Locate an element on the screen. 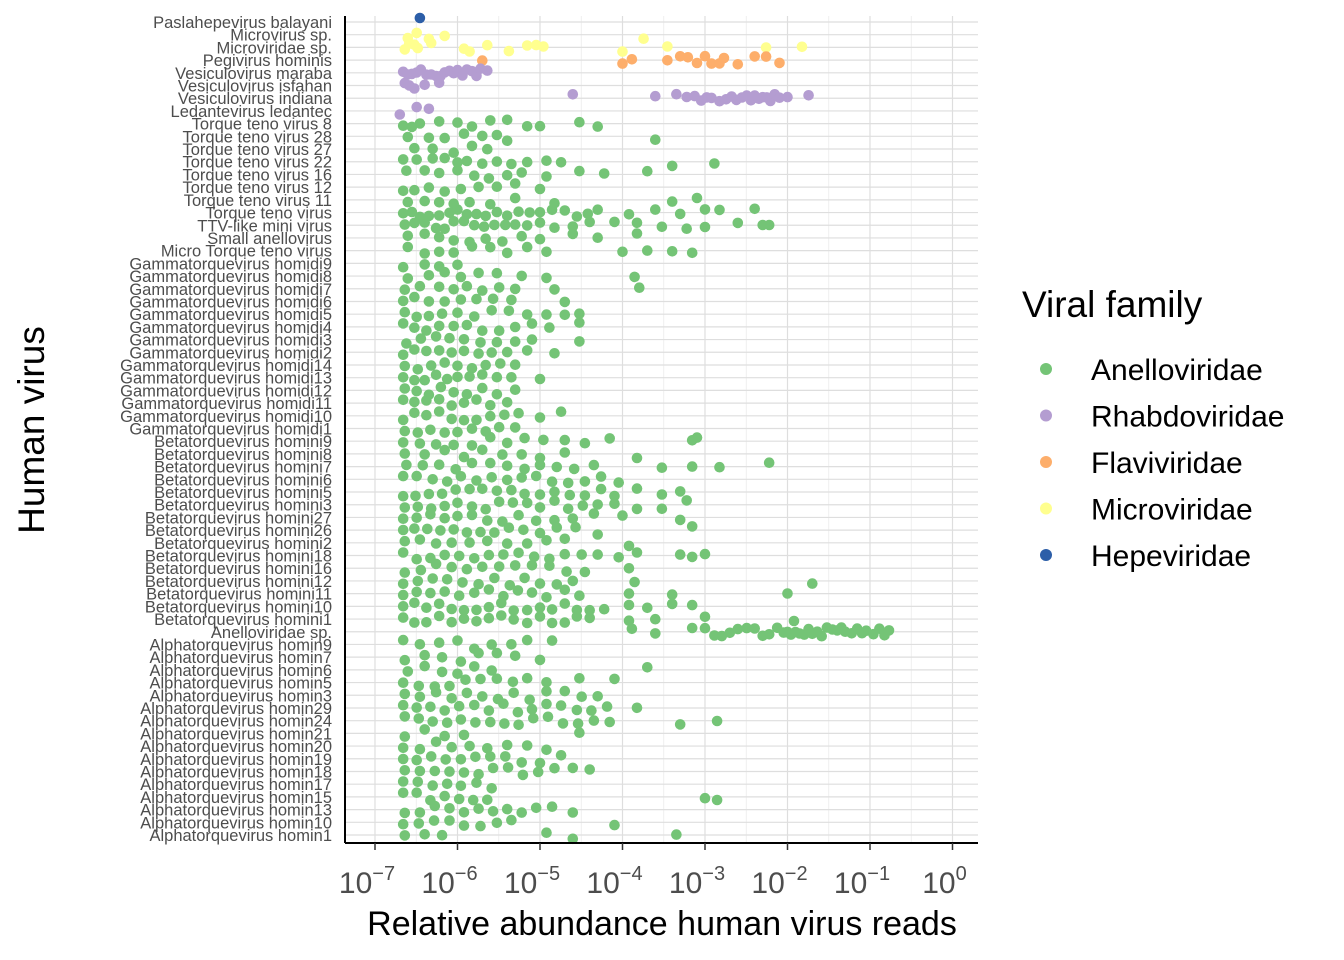  y-tick-label: Betatorquevirus homini1 is located at coordinates (243, 620).